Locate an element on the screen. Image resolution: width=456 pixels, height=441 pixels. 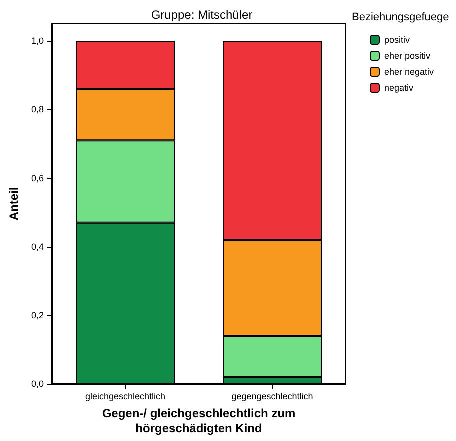
x-tick-label: gegengeschlechtlich is located at coordinates (273, 397).